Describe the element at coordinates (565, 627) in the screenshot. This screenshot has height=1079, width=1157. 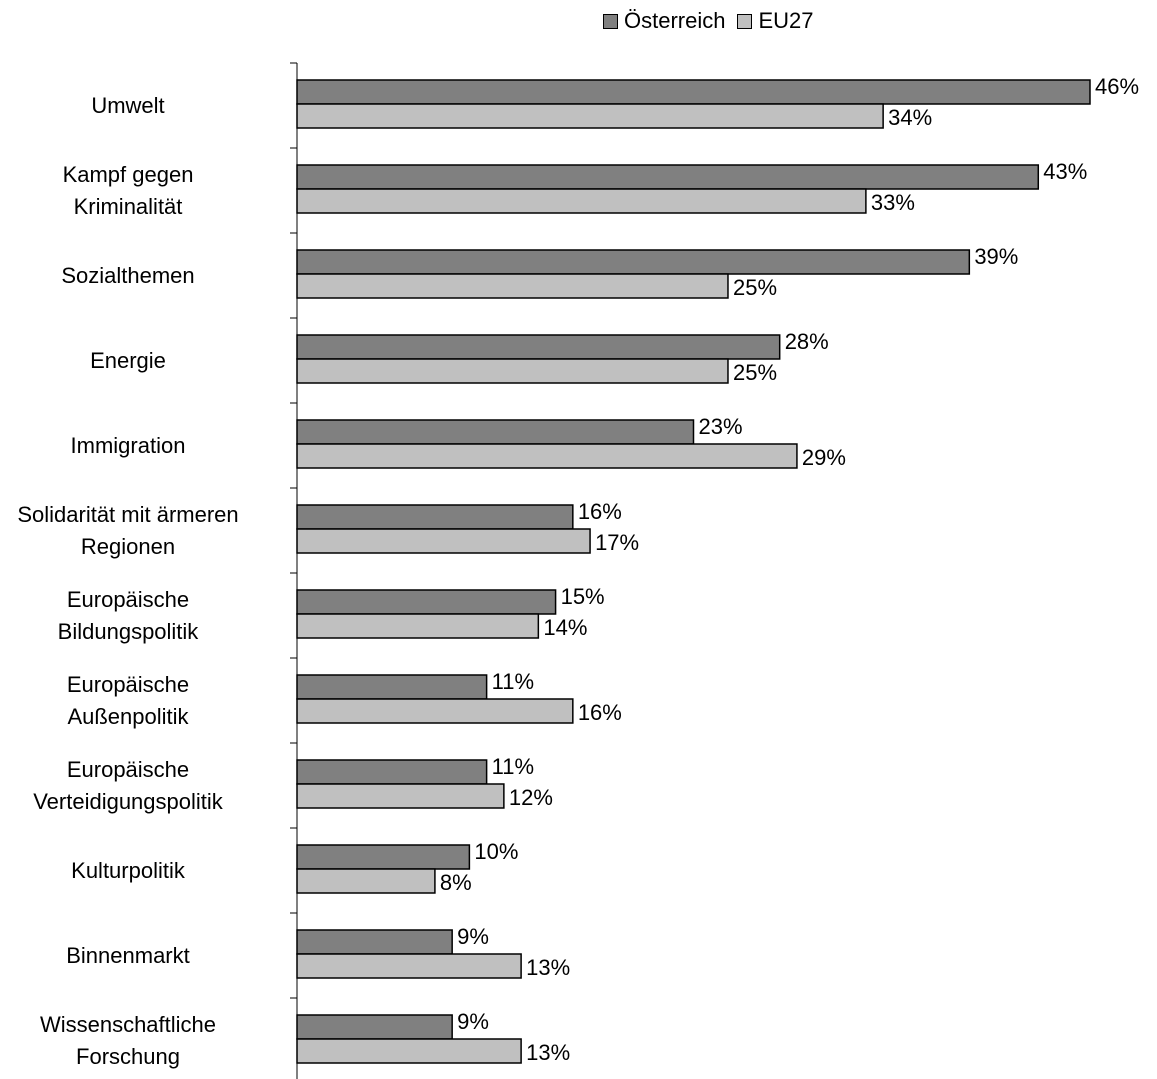
I see `value-label: 14%` at that location.